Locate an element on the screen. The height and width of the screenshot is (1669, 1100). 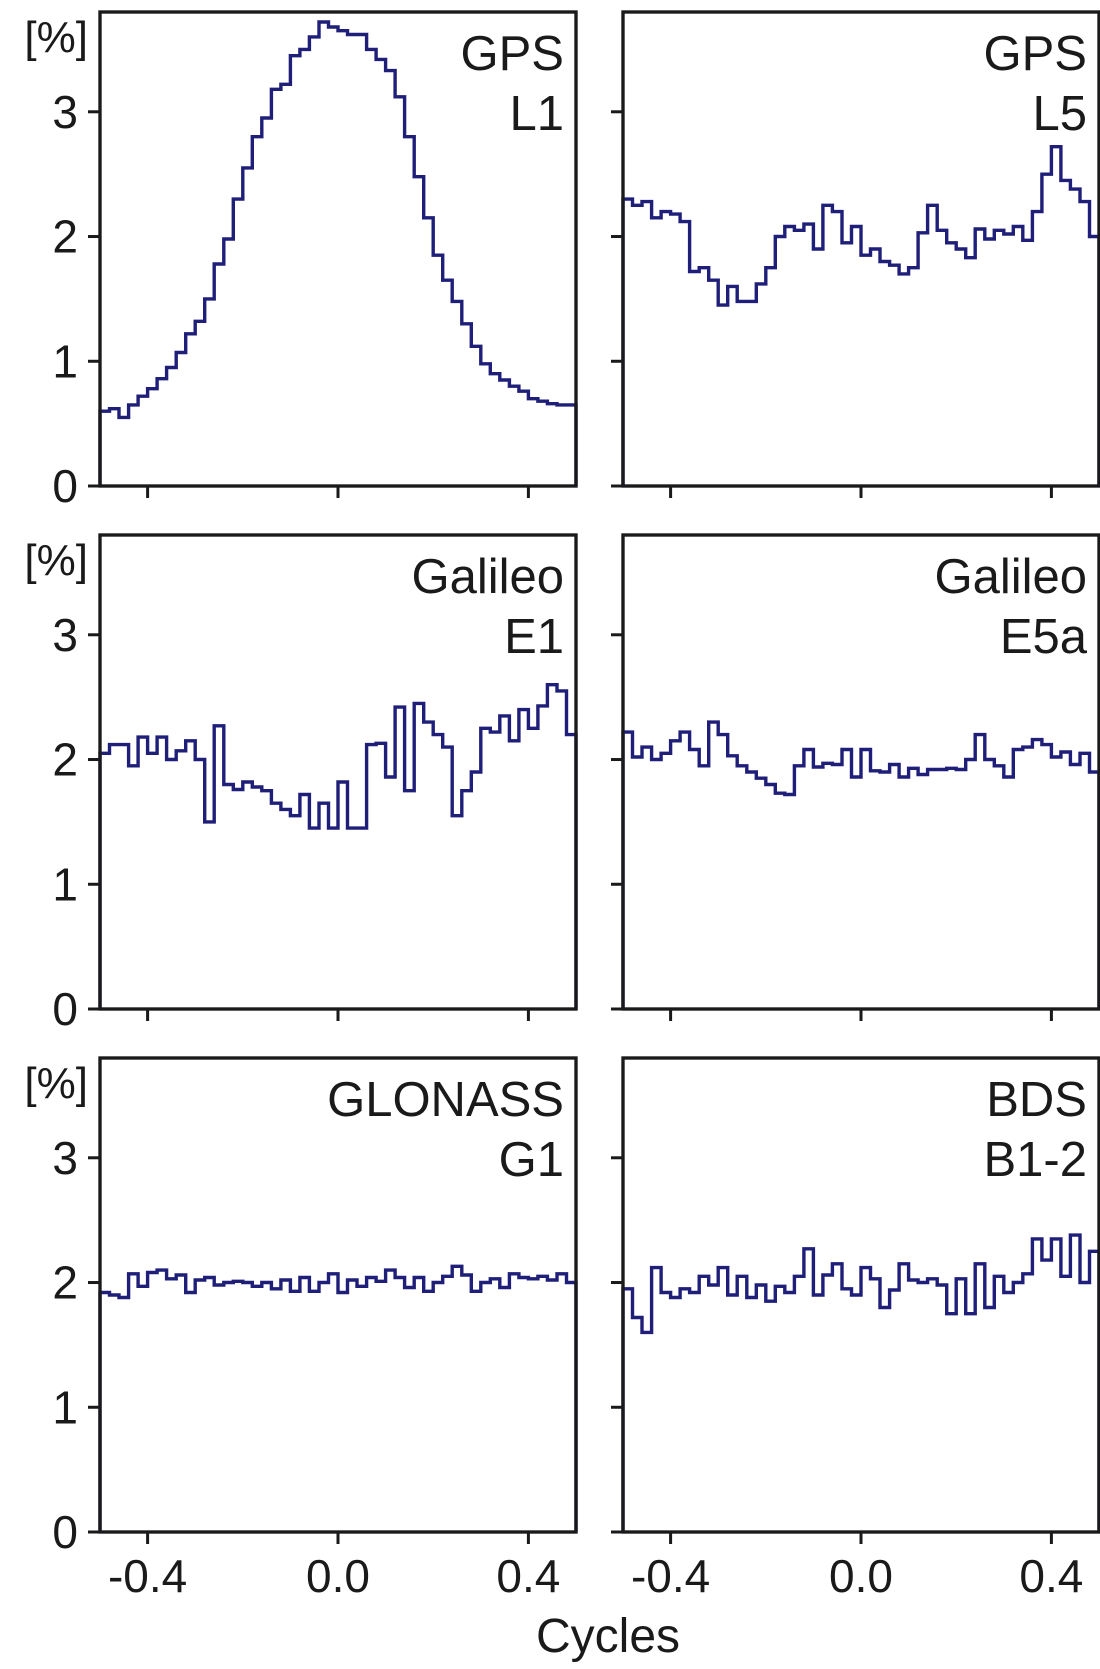
panel-3-label-line2: E5a is located at coordinates (1044, 637).